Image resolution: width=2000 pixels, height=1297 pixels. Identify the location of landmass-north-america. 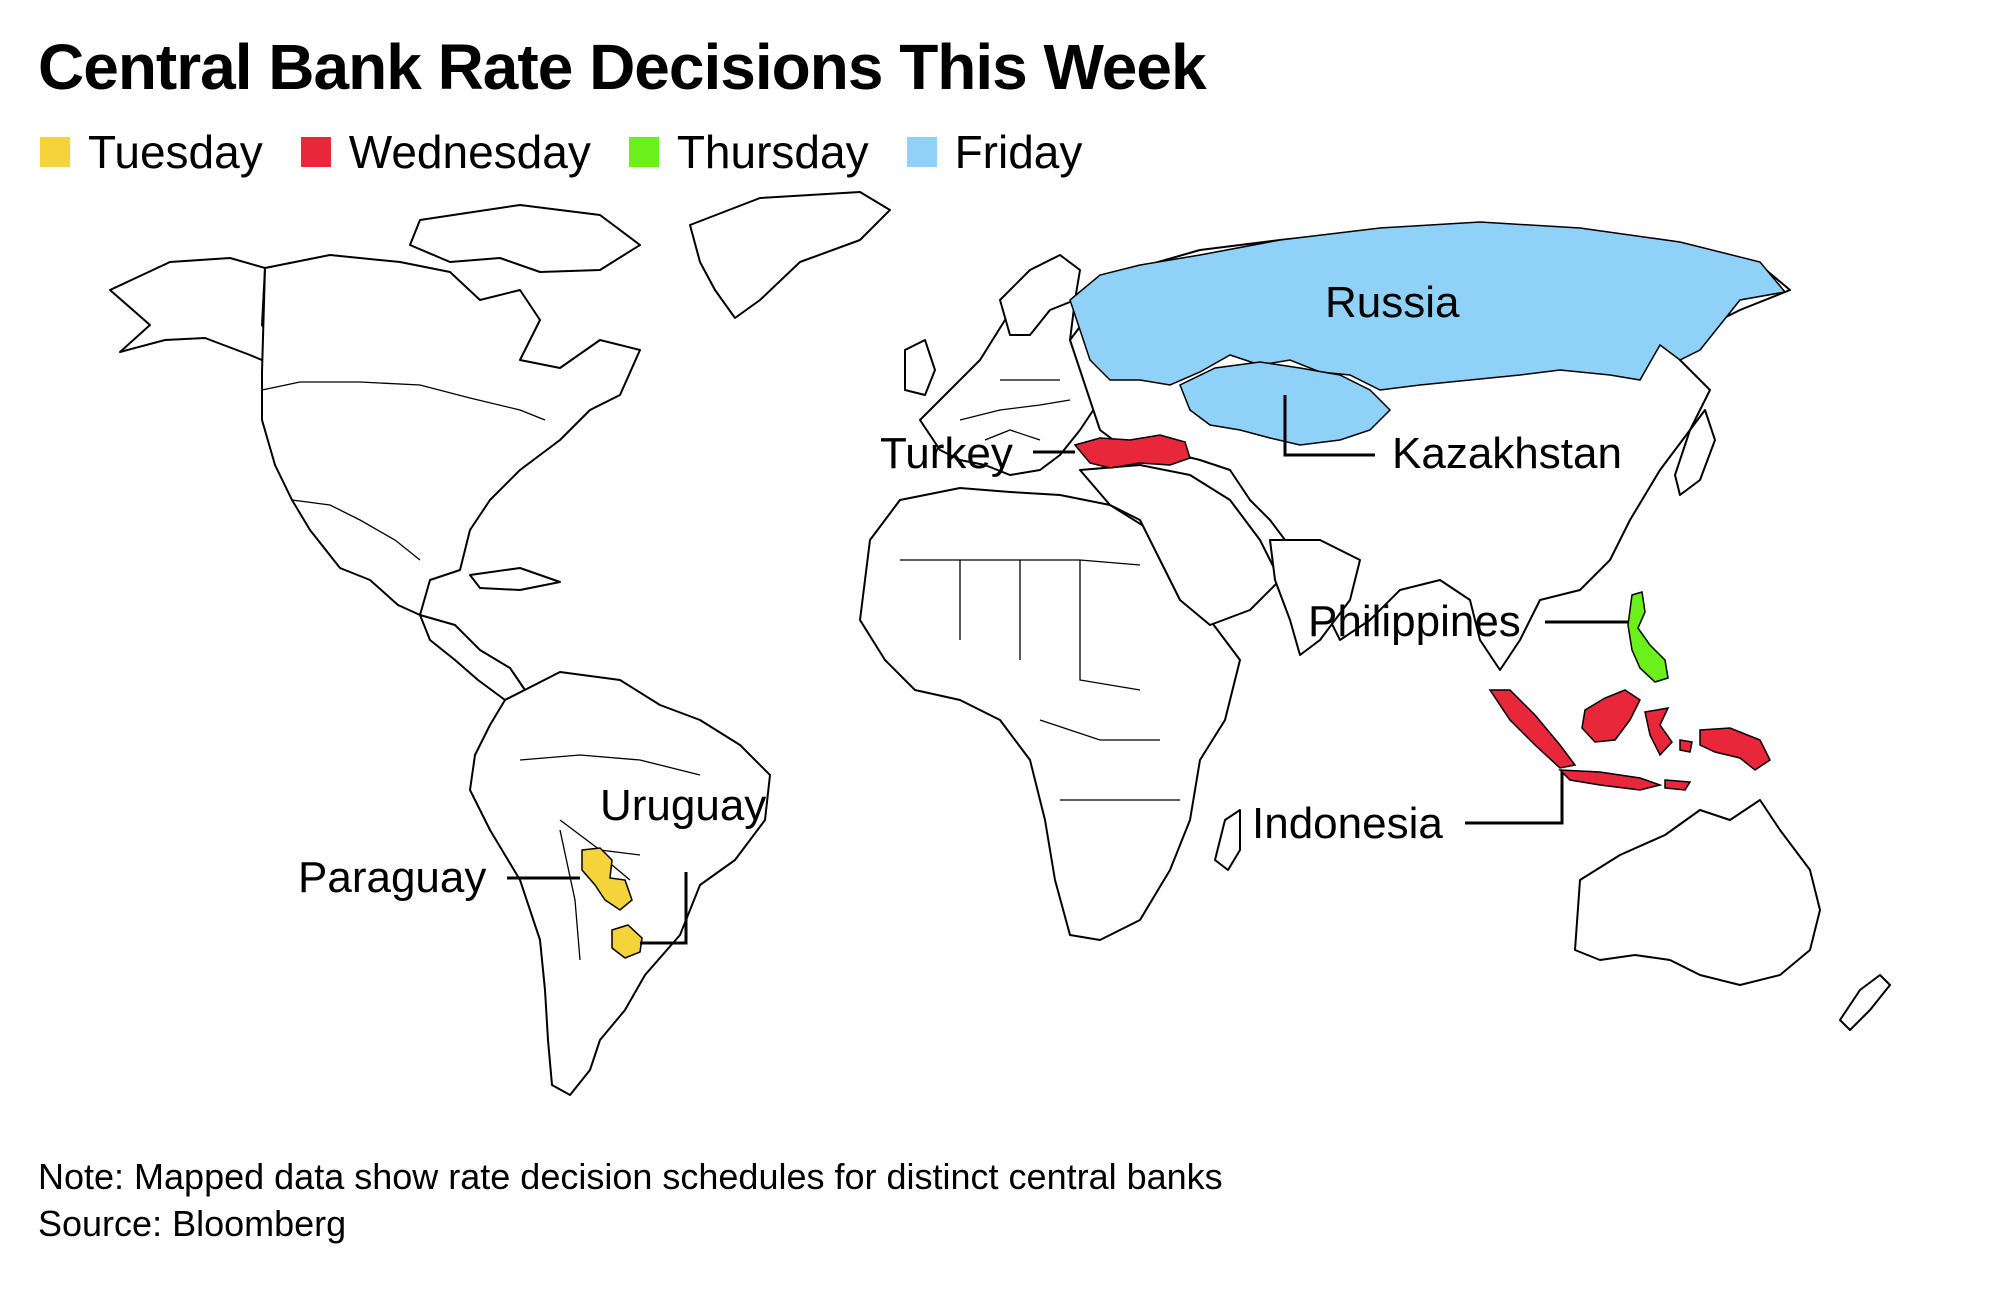
(451, 435).